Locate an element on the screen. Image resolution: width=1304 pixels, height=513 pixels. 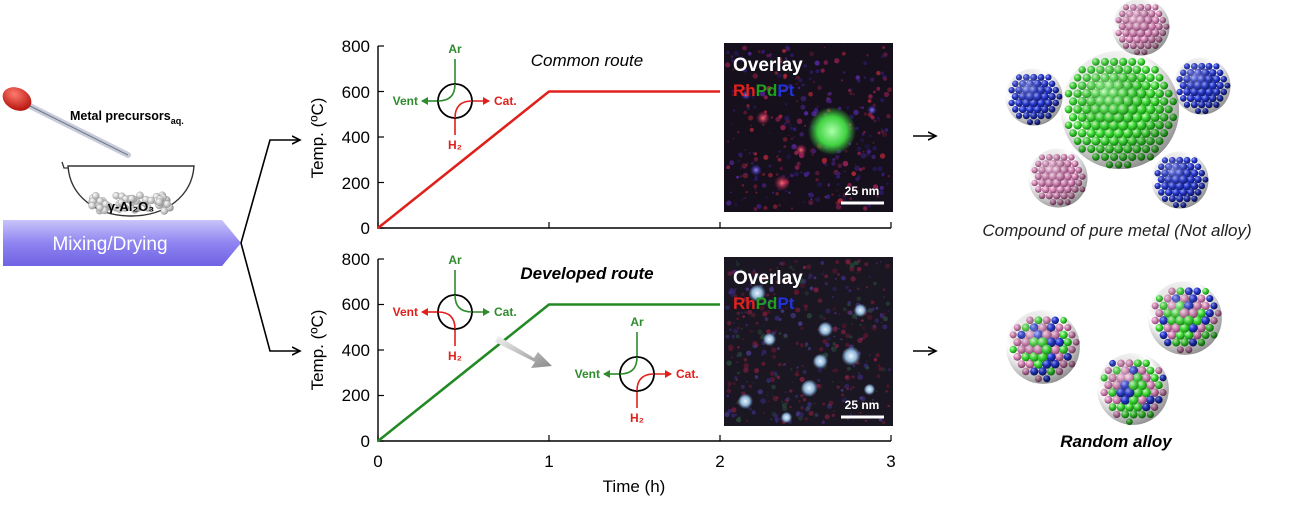
cluster-shading is located at coordinates (1133, 389).